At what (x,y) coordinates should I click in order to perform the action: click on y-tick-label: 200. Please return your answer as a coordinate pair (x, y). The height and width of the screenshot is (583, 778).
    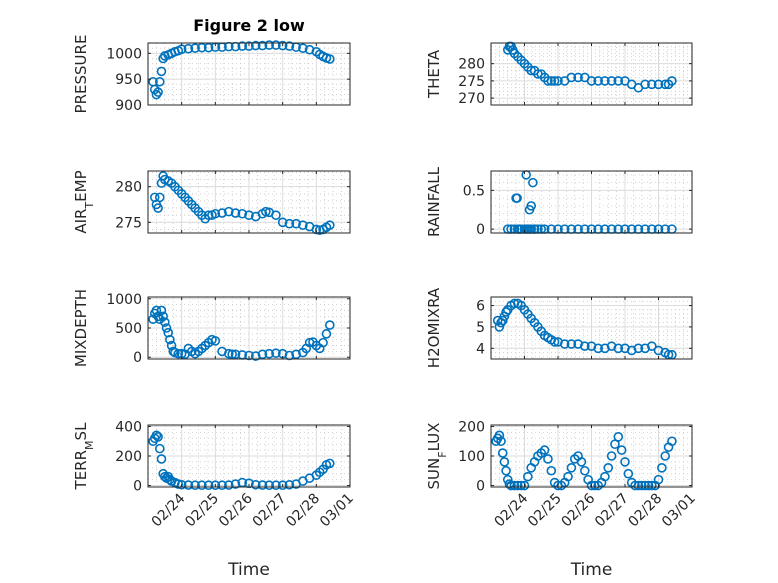
    Looking at the image, I should click on (471, 427).